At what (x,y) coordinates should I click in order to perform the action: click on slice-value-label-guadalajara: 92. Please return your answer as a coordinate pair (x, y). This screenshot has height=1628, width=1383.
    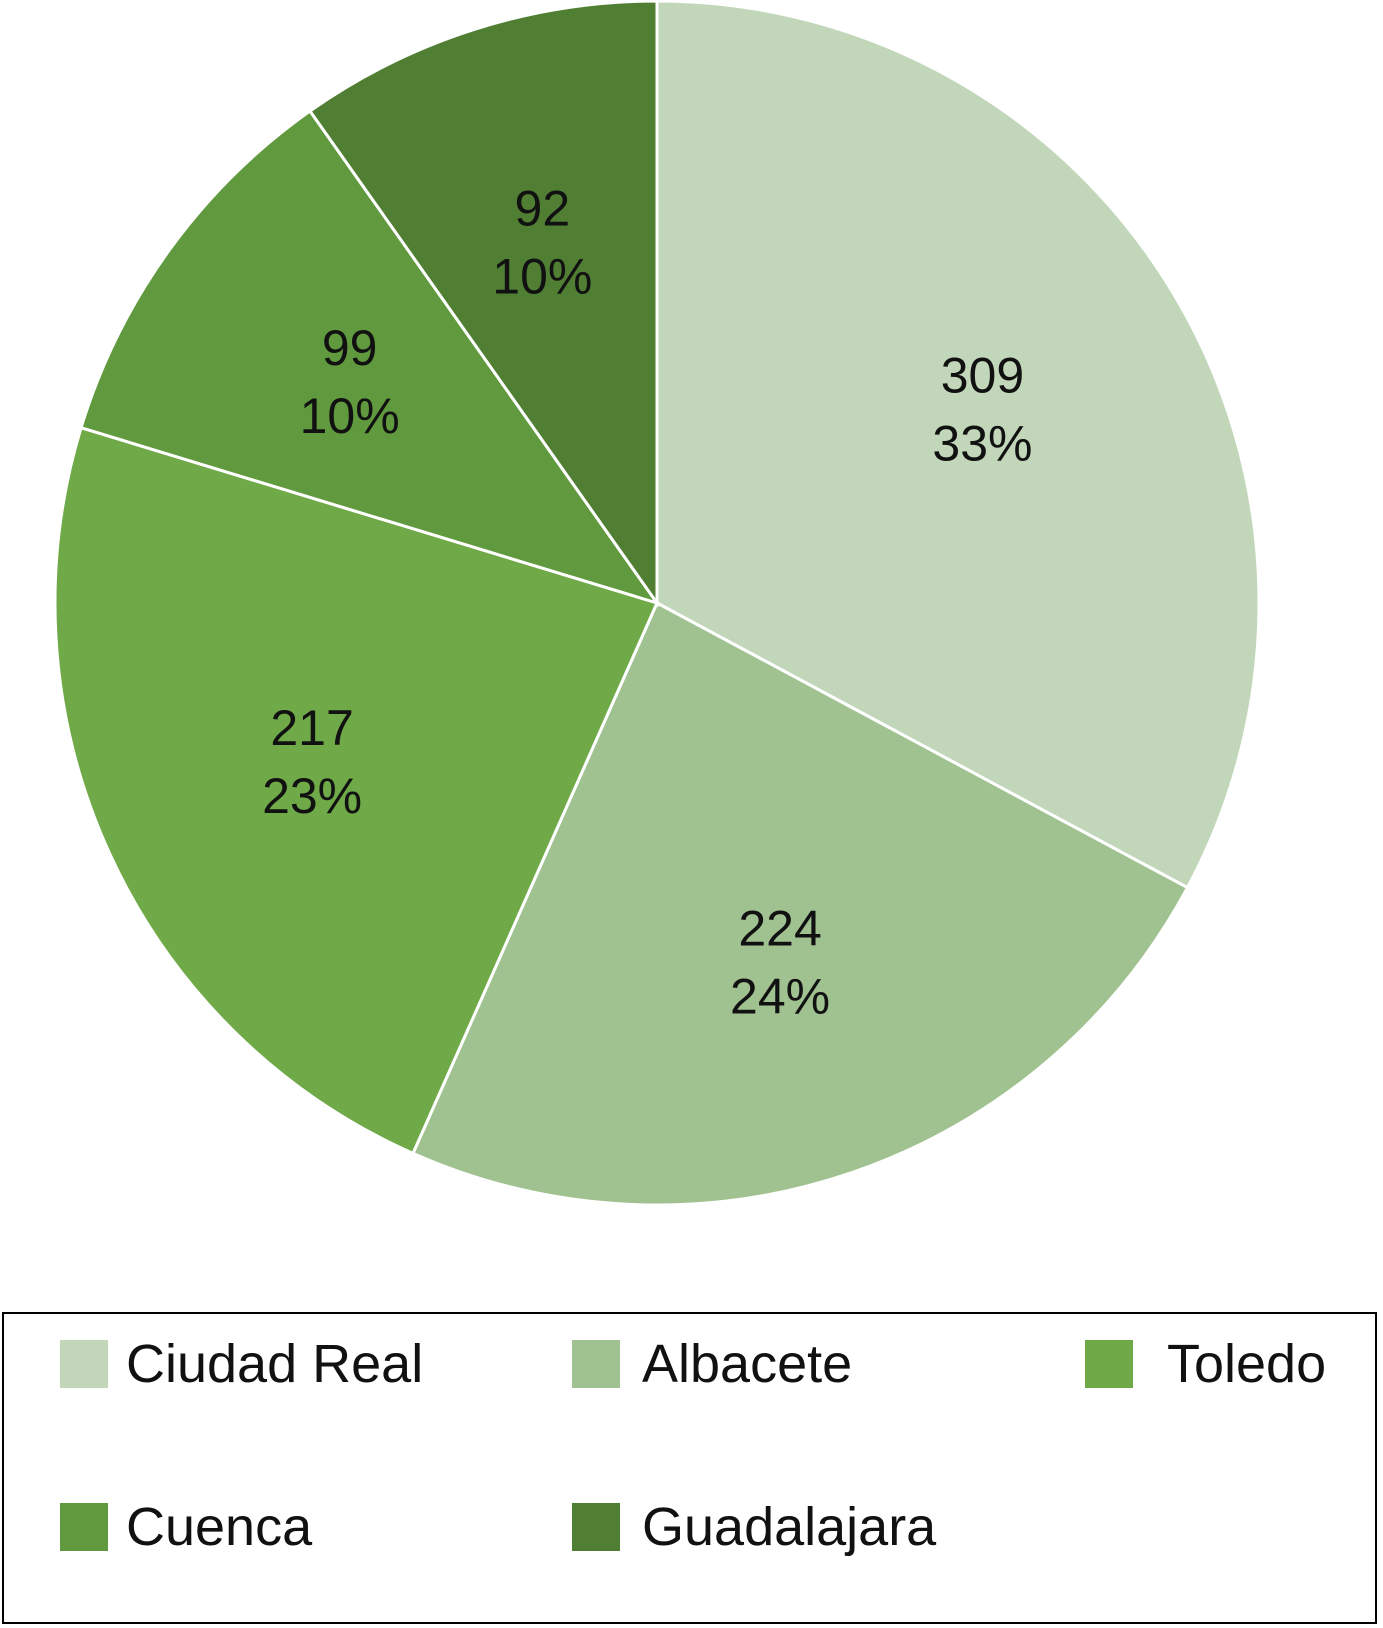
    Looking at the image, I should click on (543, 208).